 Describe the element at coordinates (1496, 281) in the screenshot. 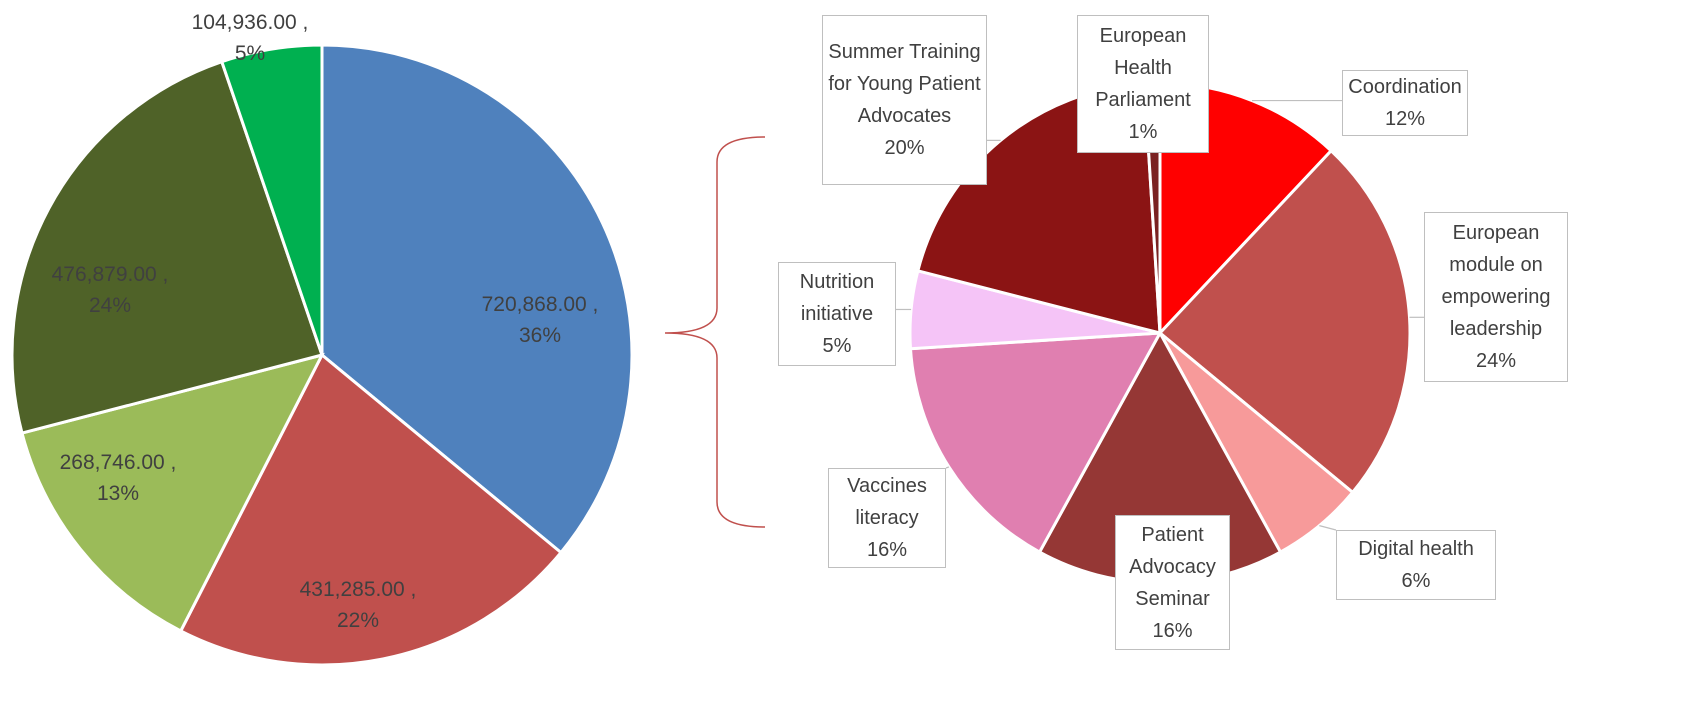

I see `category-label: European module on empowering leadership` at that location.